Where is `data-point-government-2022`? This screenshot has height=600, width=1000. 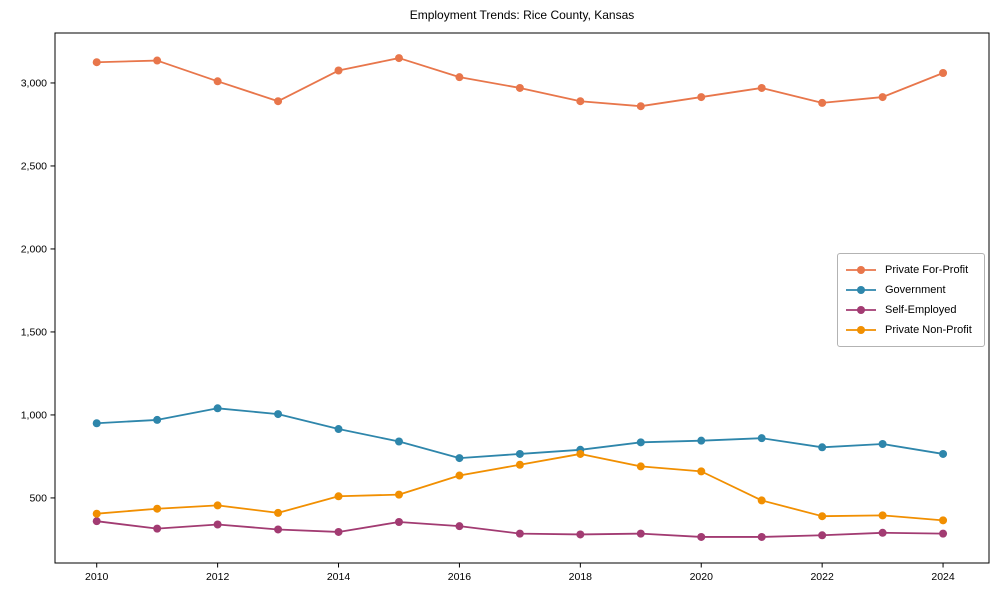 data-point-government-2022 is located at coordinates (822, 447).